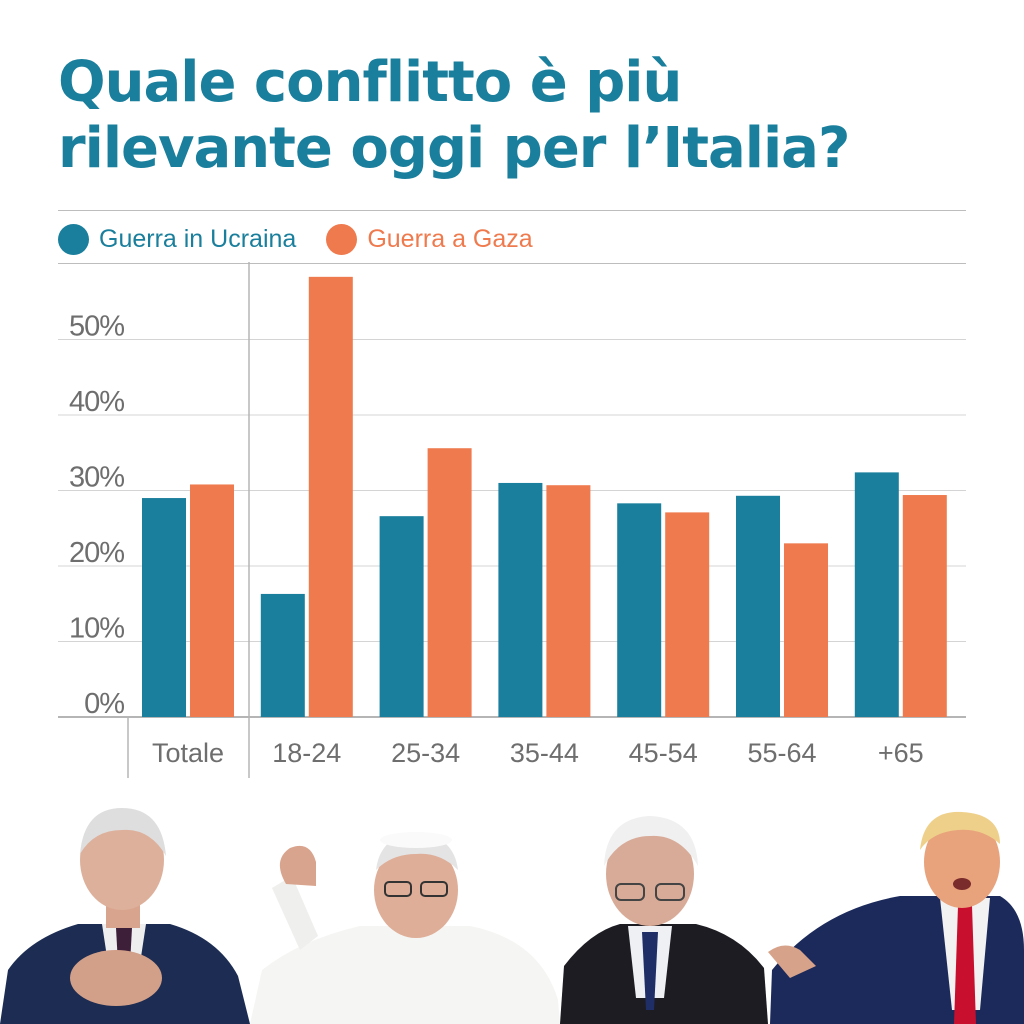 This screenshot has height=1024, width=1024. What do you see at coordinates (425, 753) in the screenshot?
I see `x-tick-label: 25-34` at bounding box center [425, 753].